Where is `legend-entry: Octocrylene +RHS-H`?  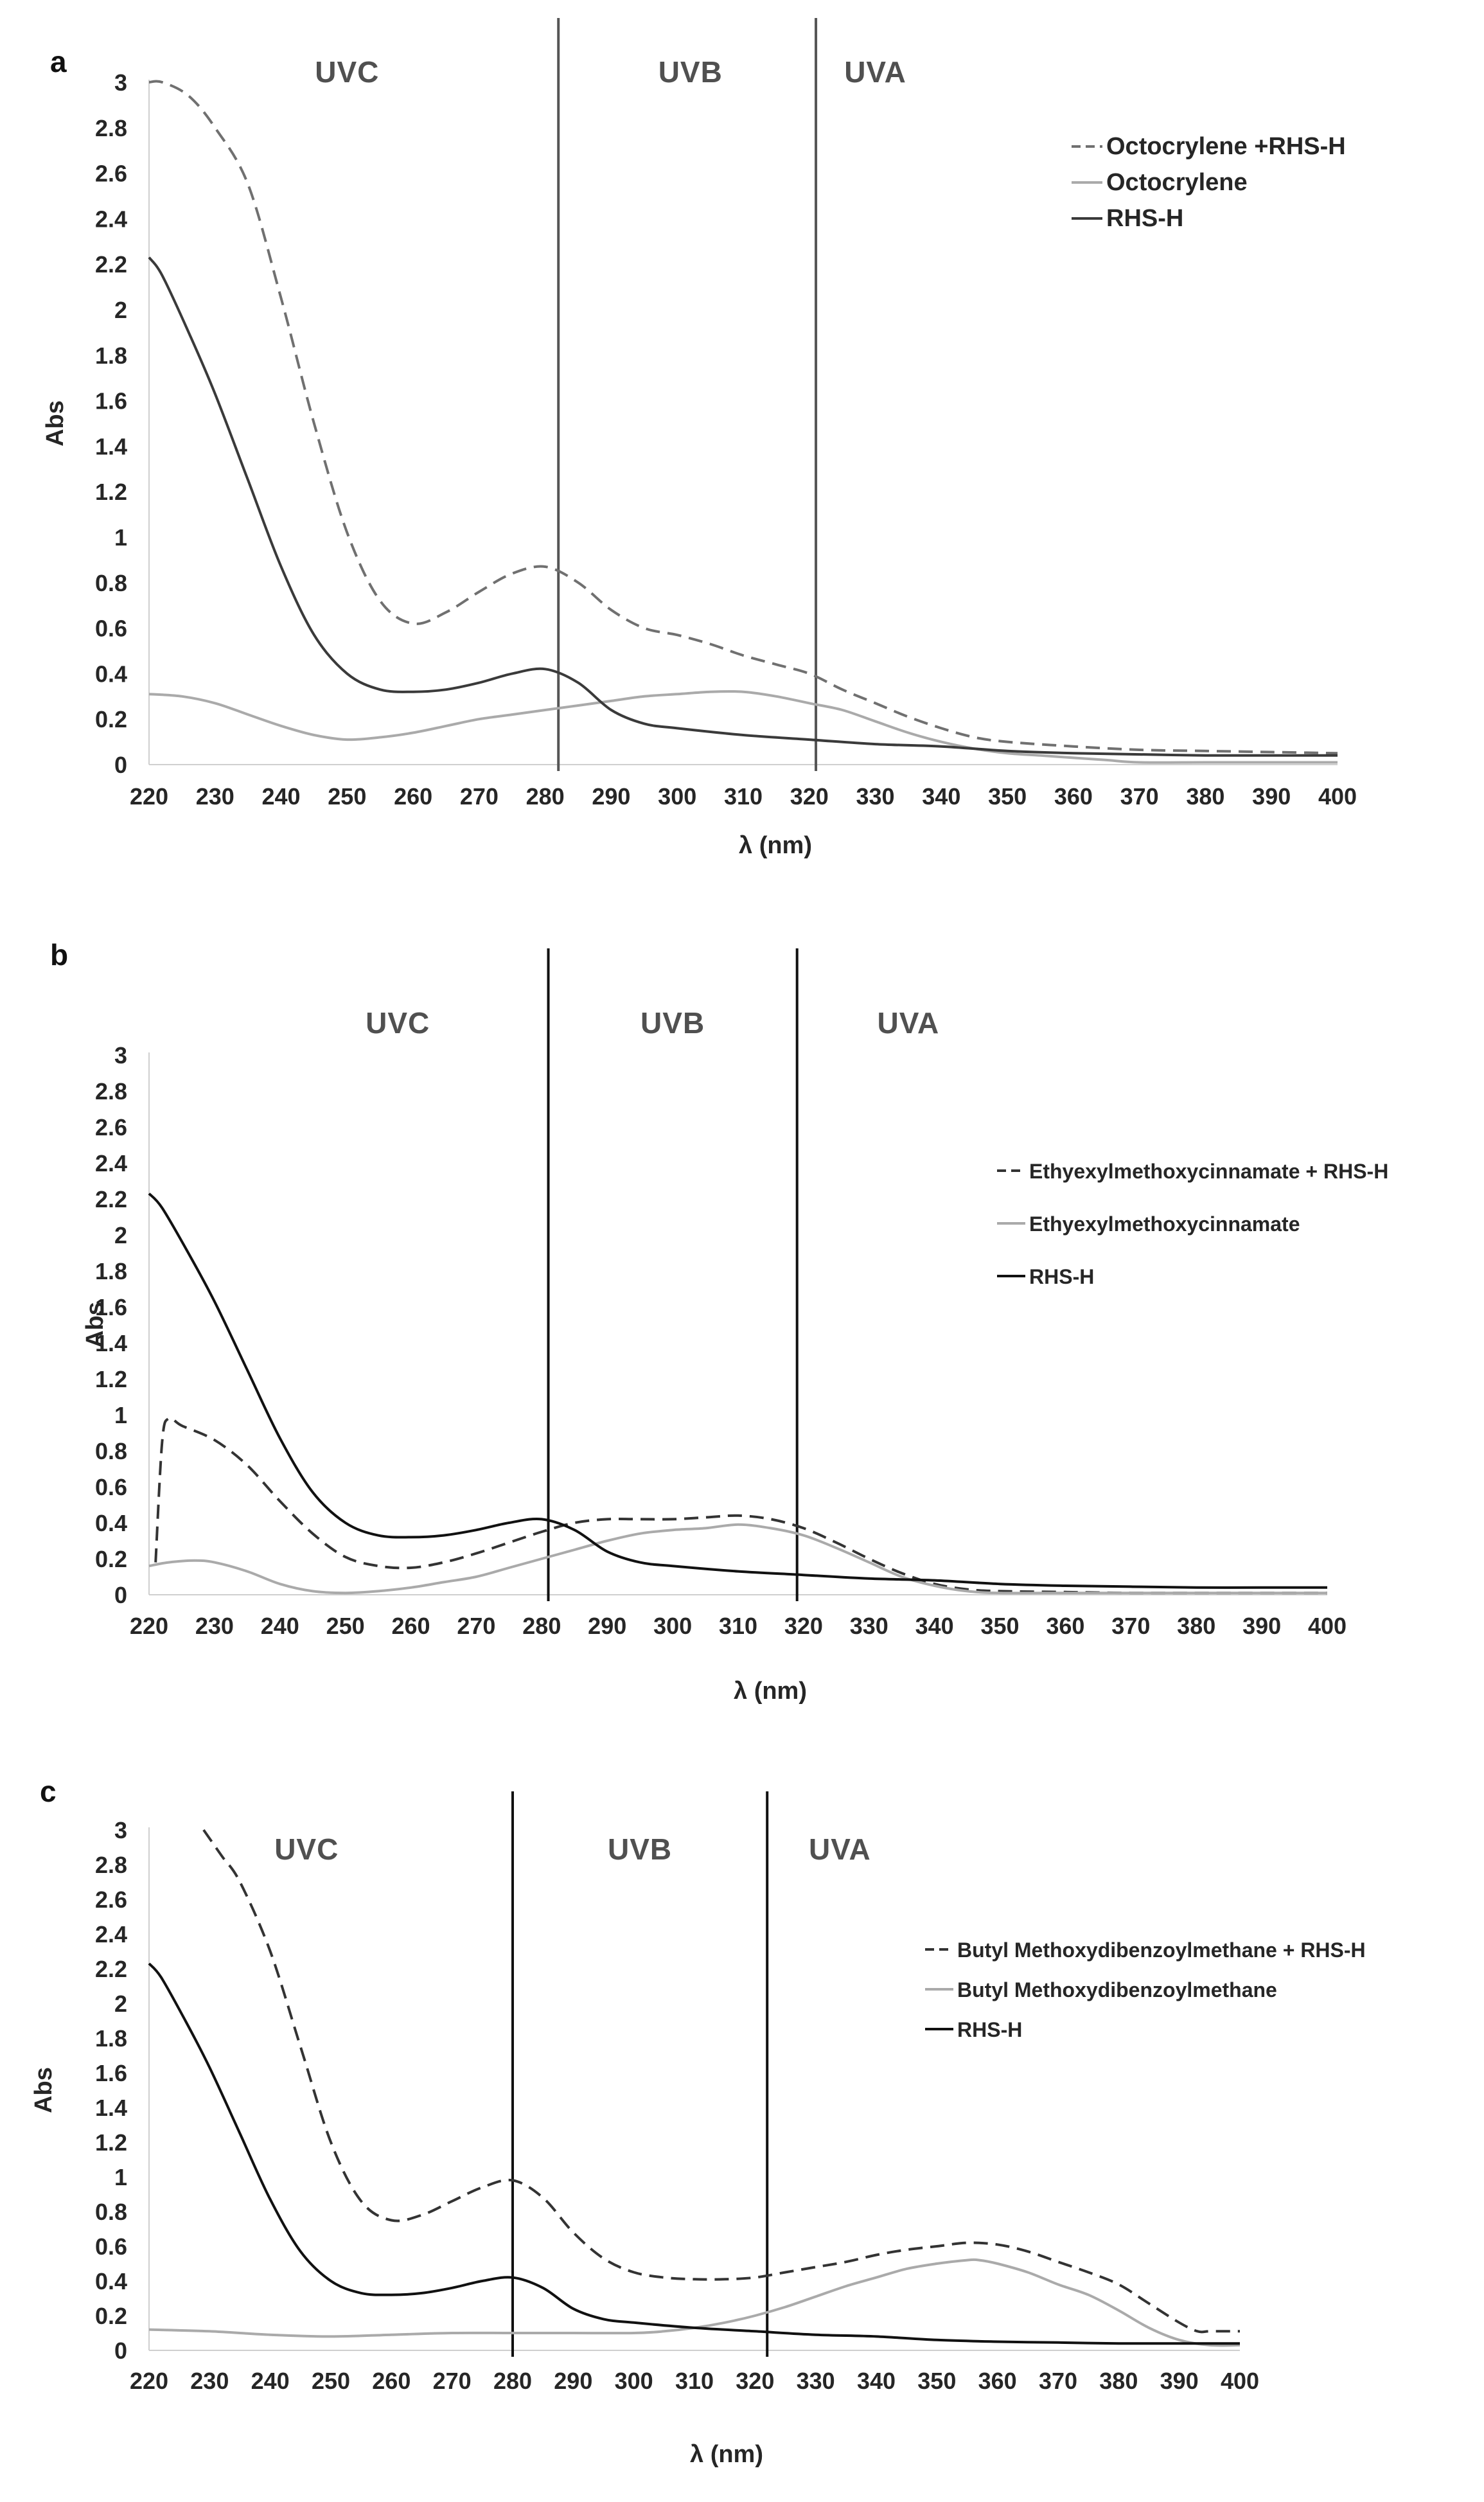
legend-entry: Octocrylene +RHS-H is located at coordinates (1226, 146).